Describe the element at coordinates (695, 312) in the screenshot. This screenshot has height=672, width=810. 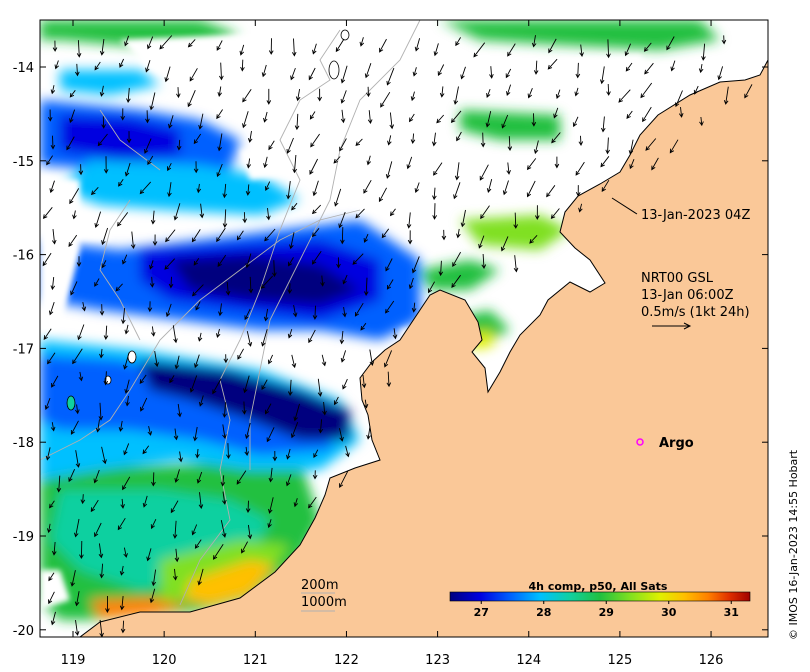
I see `current-scale-label: 0.5m/s (1kt 24h)` at that location.